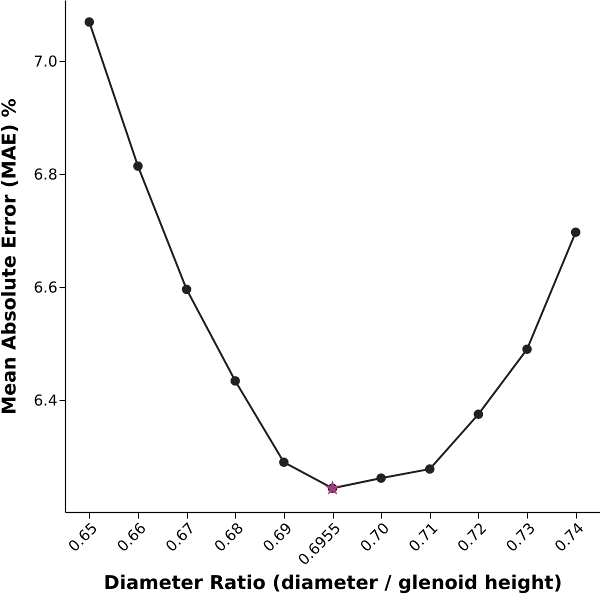  I want to click on y-tick-label: 6.8, so click(46, 175).